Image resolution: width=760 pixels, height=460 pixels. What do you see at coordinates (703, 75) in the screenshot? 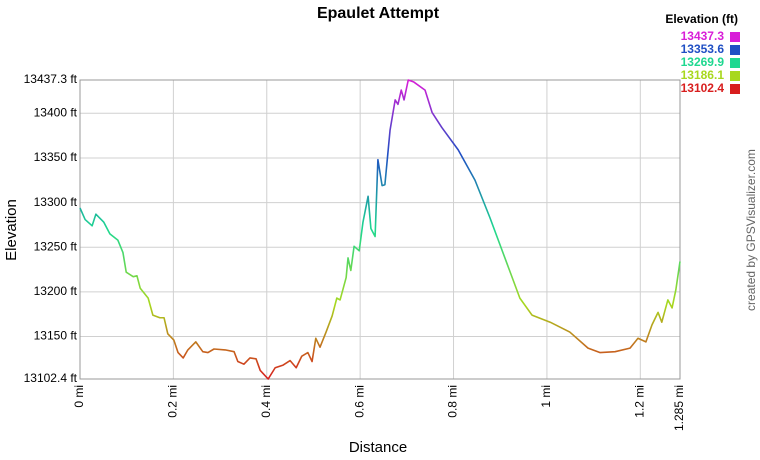
I see `legend-label: 13186.1` at bounding box center [703, 75].